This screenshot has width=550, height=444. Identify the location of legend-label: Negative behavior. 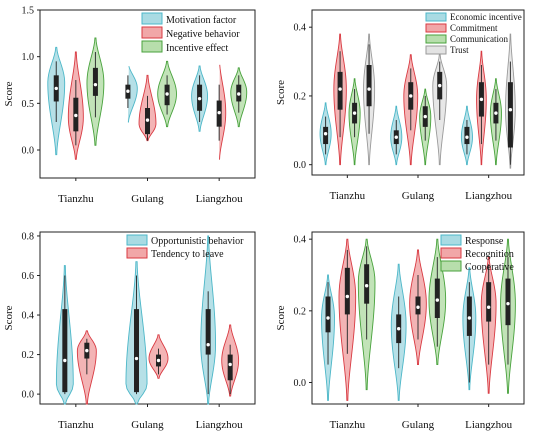
(203, 34).